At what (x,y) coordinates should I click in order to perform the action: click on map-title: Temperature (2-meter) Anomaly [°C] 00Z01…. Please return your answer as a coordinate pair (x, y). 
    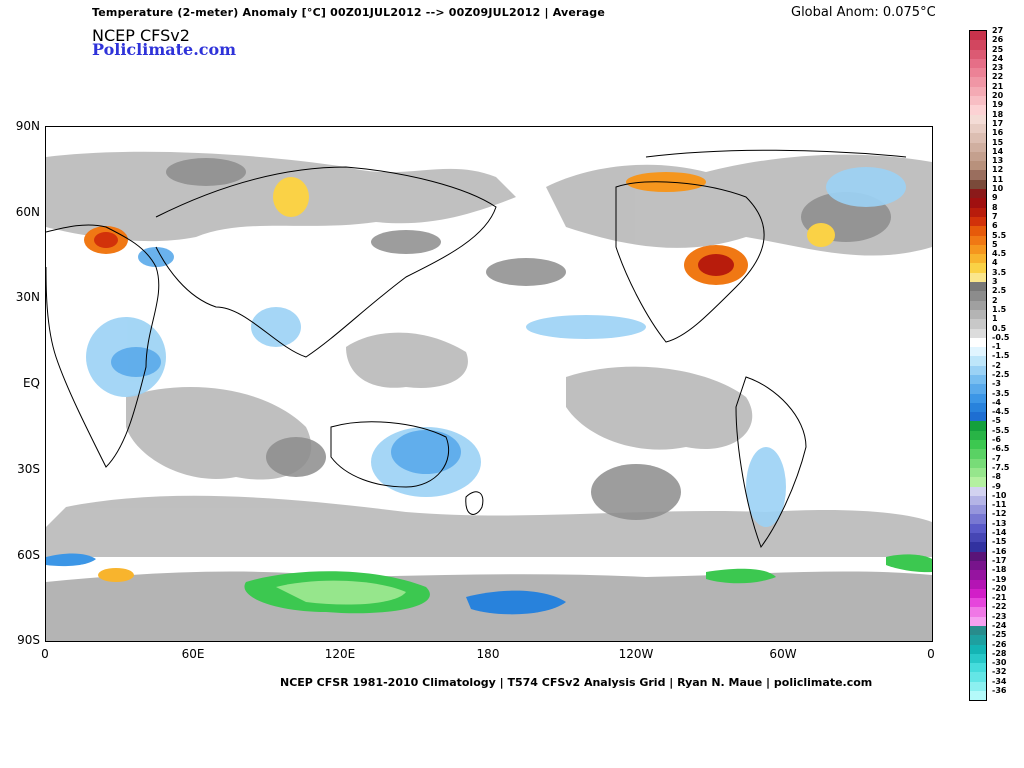
    Looking at the image, I should click on (349, 12).